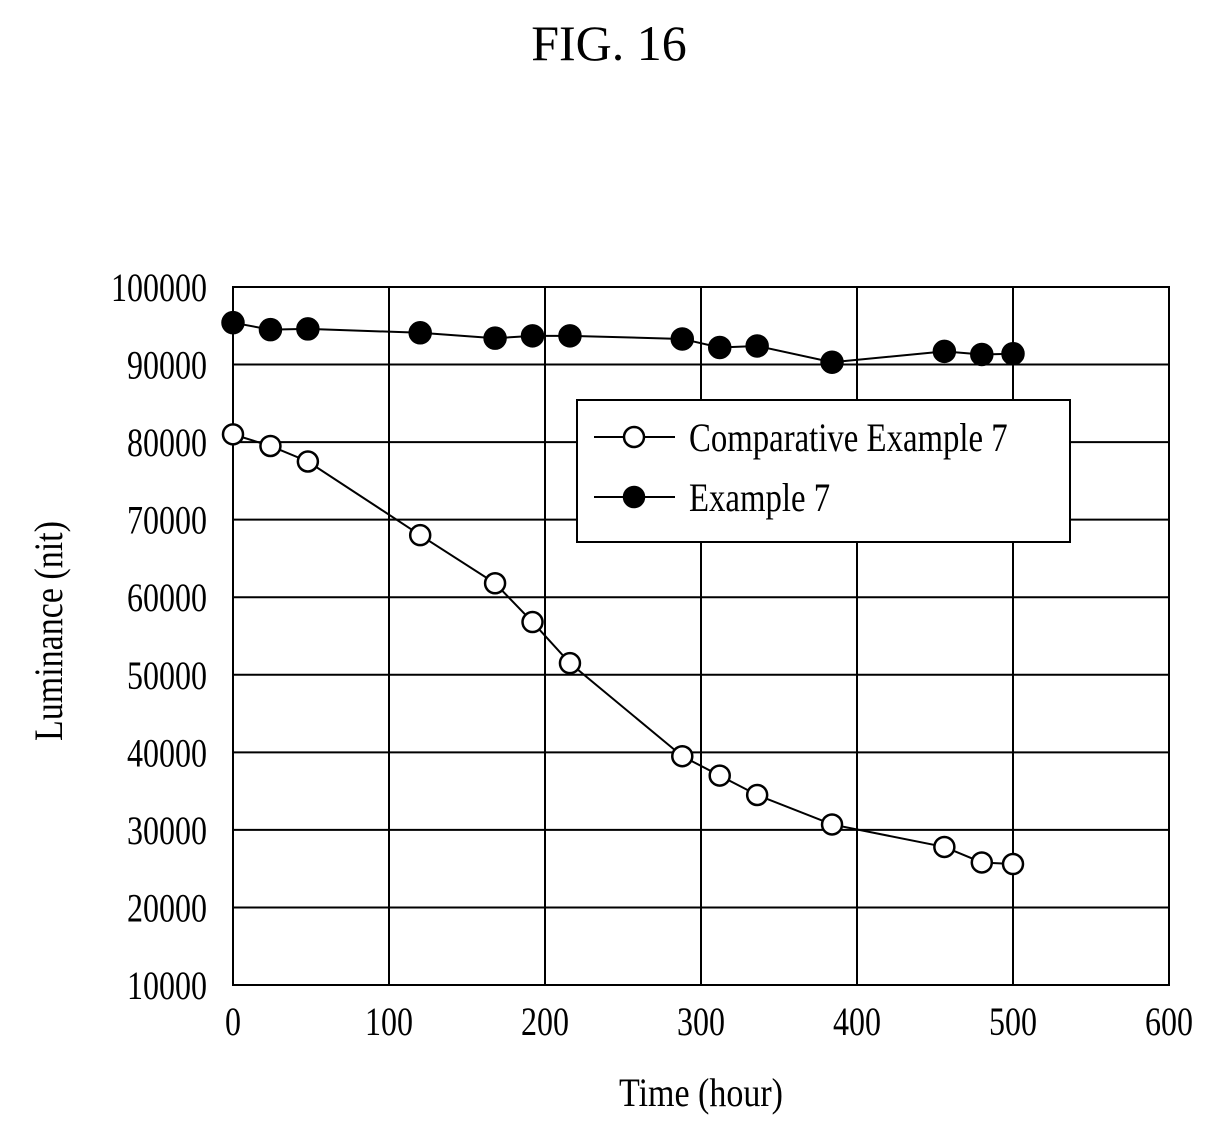 The height and width of the screenshot is (1133, 1218). What do you see at coordinates (1169, 1022) in the screenshot?
I see `x-tick-label: 600` at bounding box center [1169, 1022].